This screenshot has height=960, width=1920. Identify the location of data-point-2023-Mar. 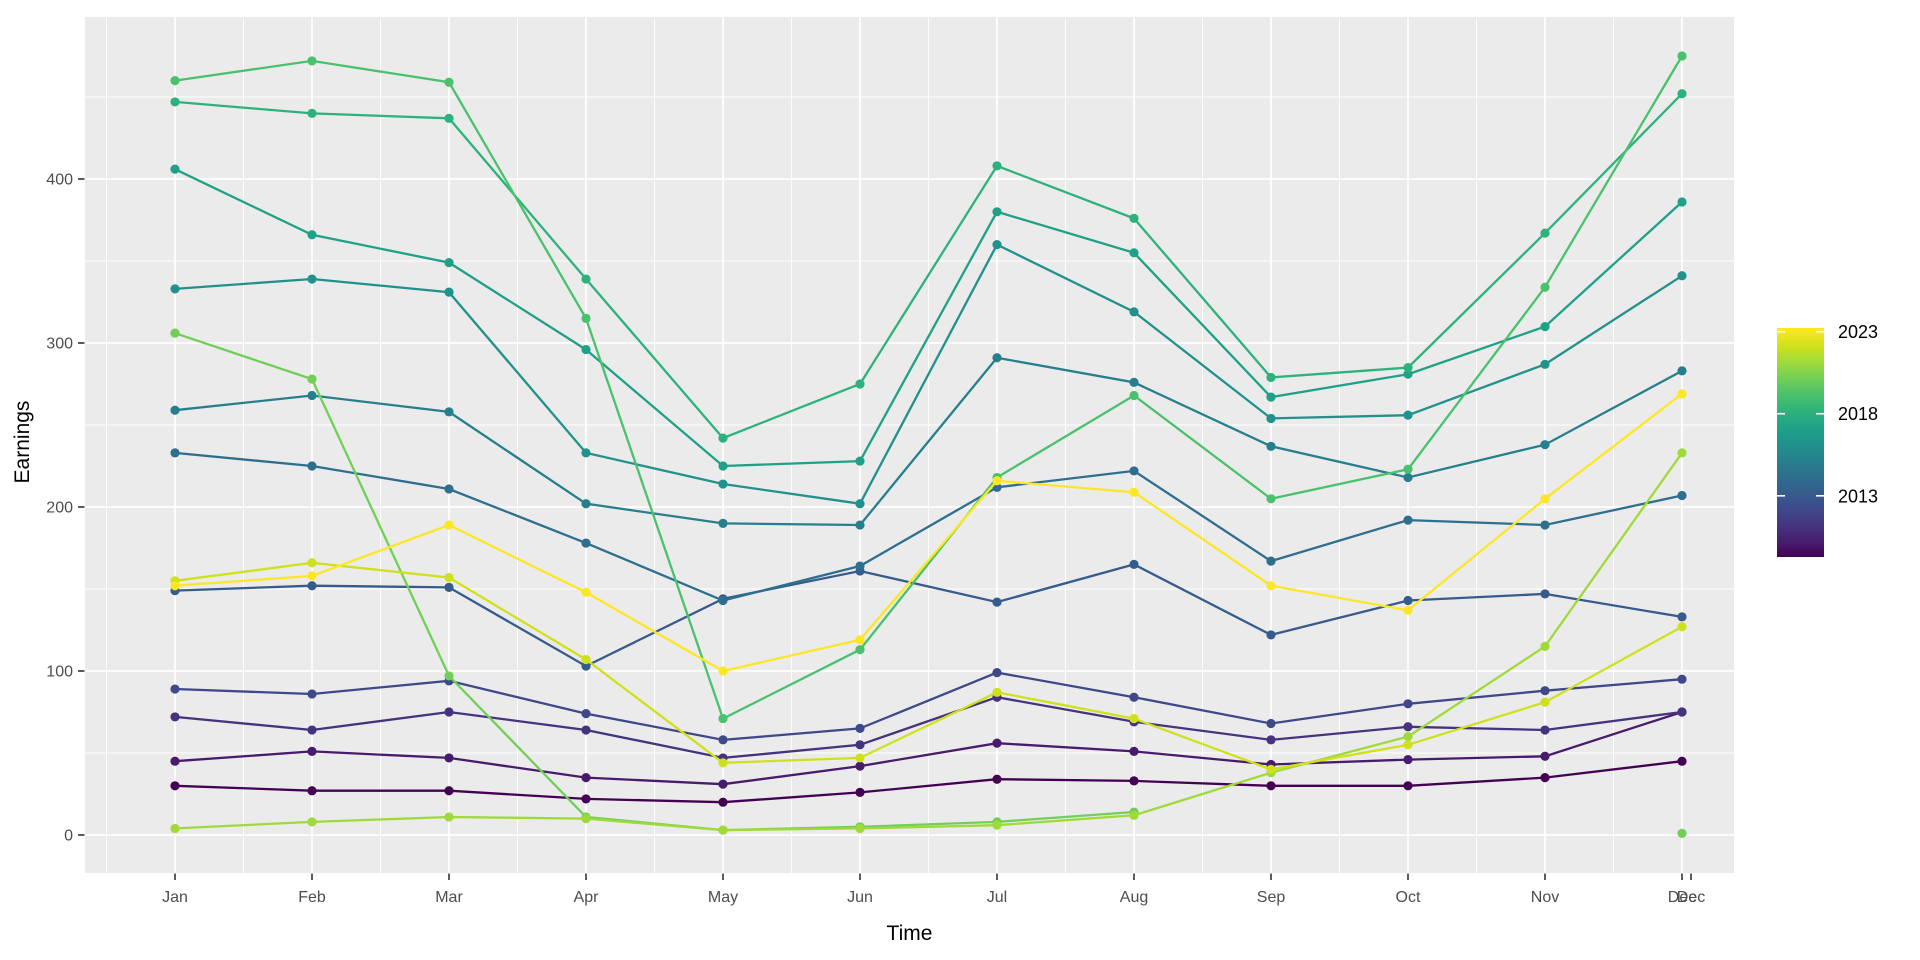
(449, 525).